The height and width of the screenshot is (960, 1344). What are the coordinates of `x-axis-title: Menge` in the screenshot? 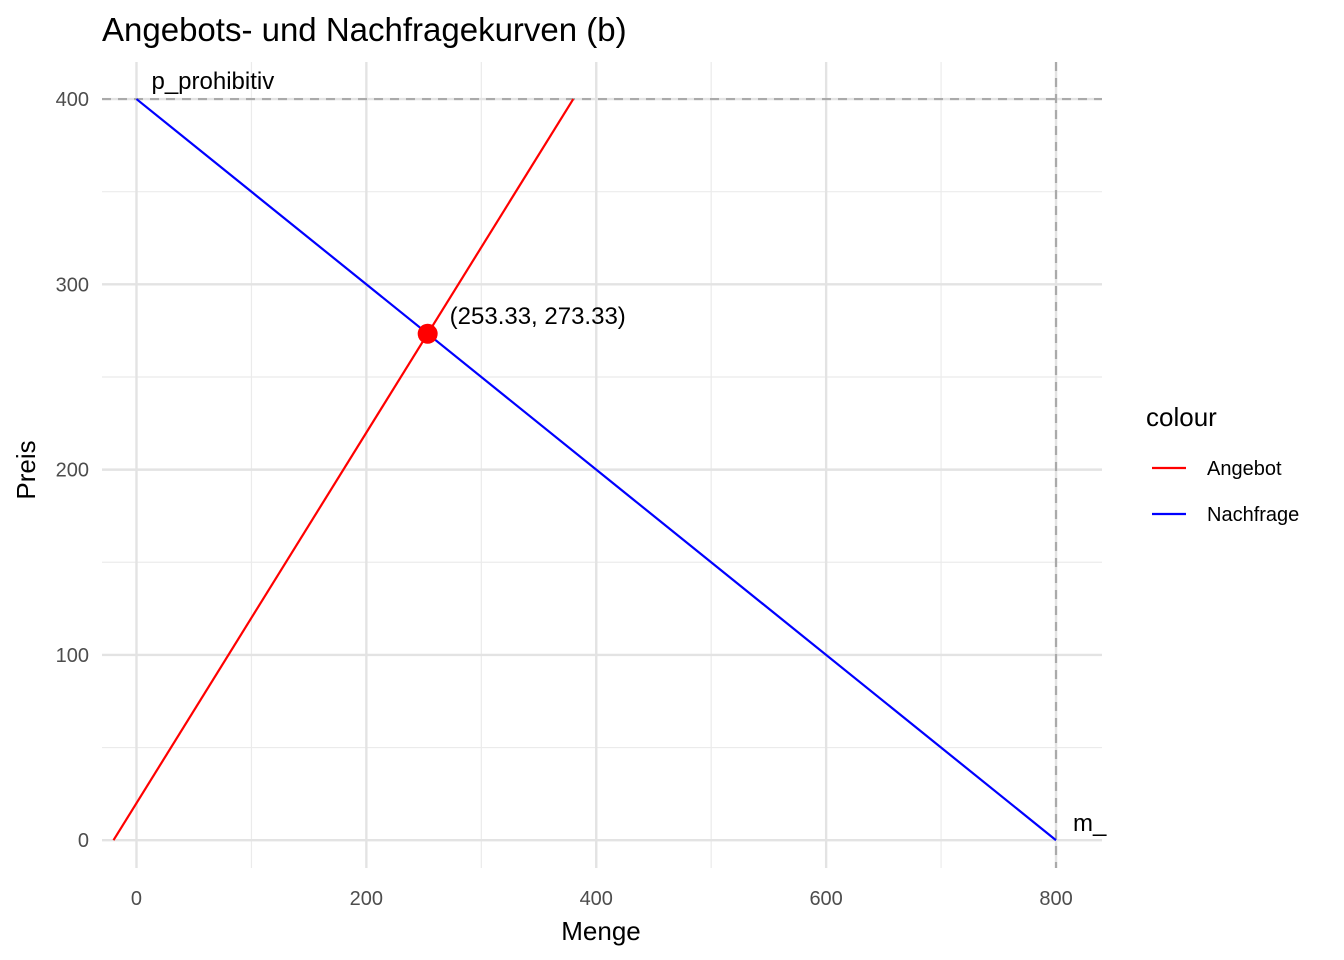 It's located at (601, 931).